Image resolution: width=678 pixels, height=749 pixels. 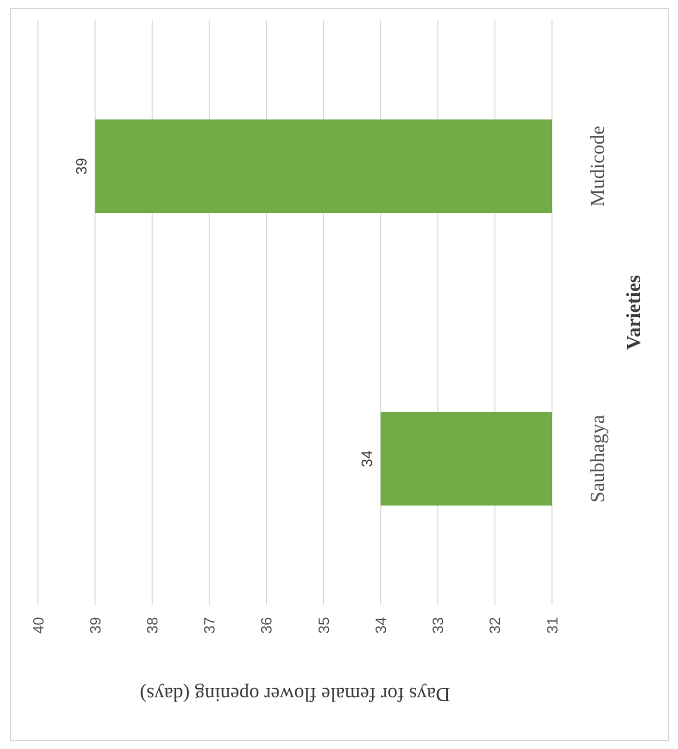 I want to click on x-tick-label: 37, so click(x=210, y=625).